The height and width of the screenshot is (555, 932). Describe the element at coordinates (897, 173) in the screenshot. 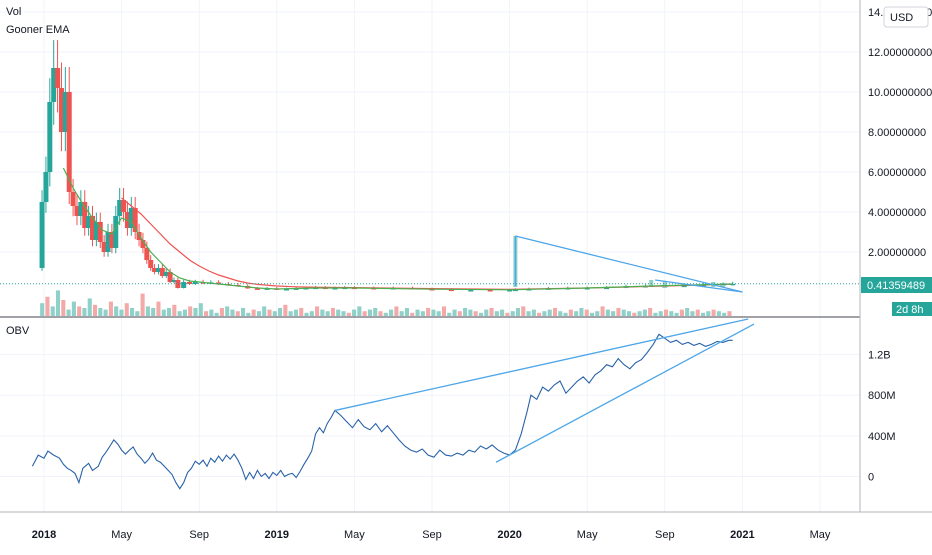

I see `price-tick-label: 6.00000000` at that location.